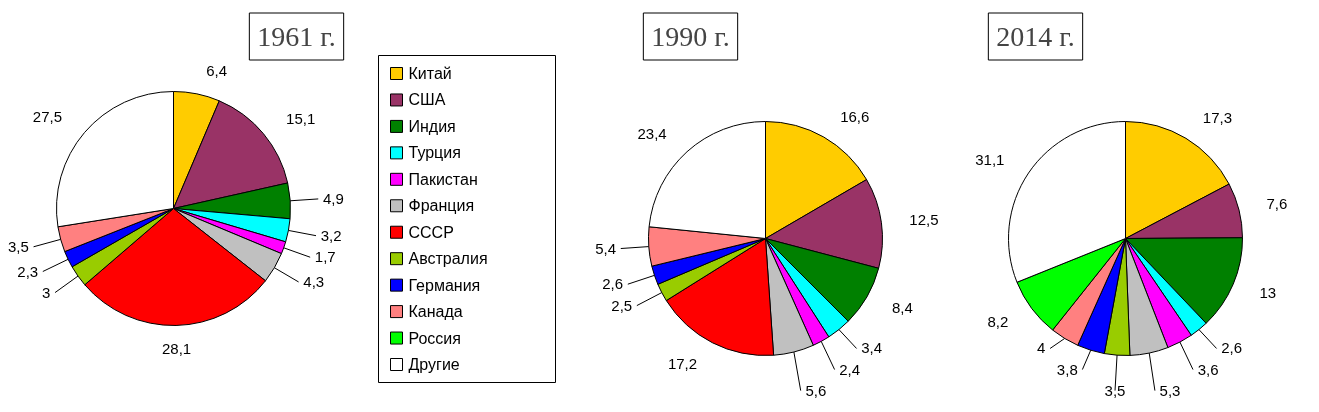 The image size is (1319, 412). Describe the element at coordinates (1277, 204) in the screenshot. I see `data-label: 7,6` at that location.